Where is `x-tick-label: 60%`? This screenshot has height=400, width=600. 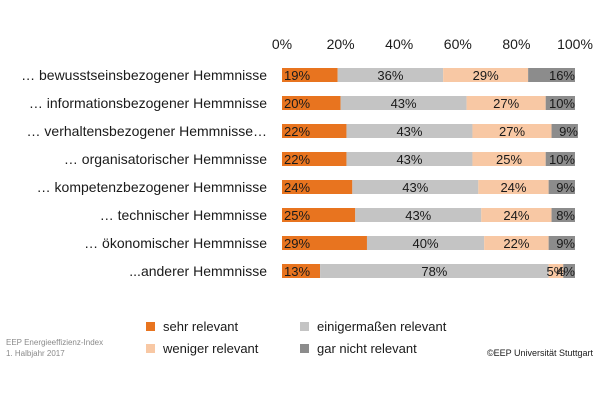 x-tick-label: 60% is located at coordinates (458, 44).